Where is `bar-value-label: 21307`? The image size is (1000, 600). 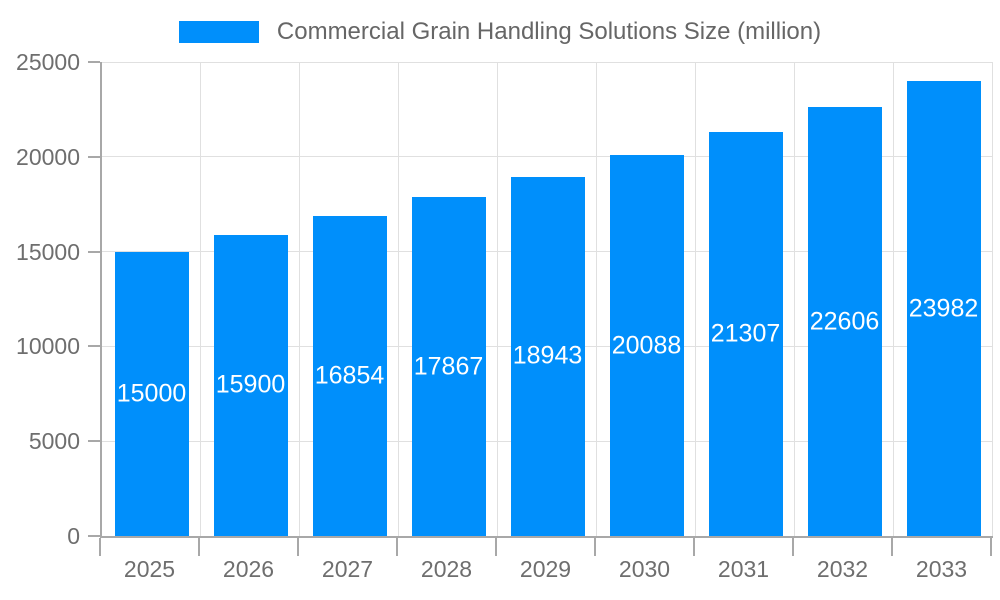 bar-value-label: 21307 is located at coordinates (745, 333).